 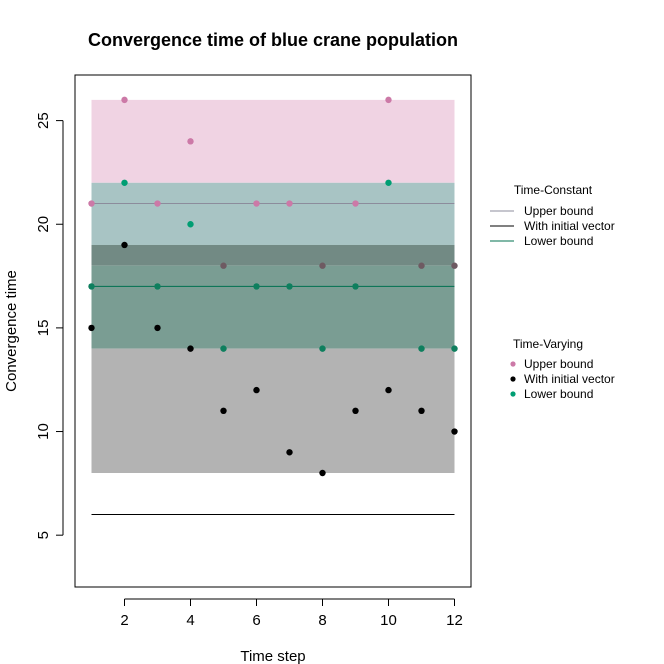 I want to click on legend-constant-label-2: Lower bound, so click(x=558, y=241).